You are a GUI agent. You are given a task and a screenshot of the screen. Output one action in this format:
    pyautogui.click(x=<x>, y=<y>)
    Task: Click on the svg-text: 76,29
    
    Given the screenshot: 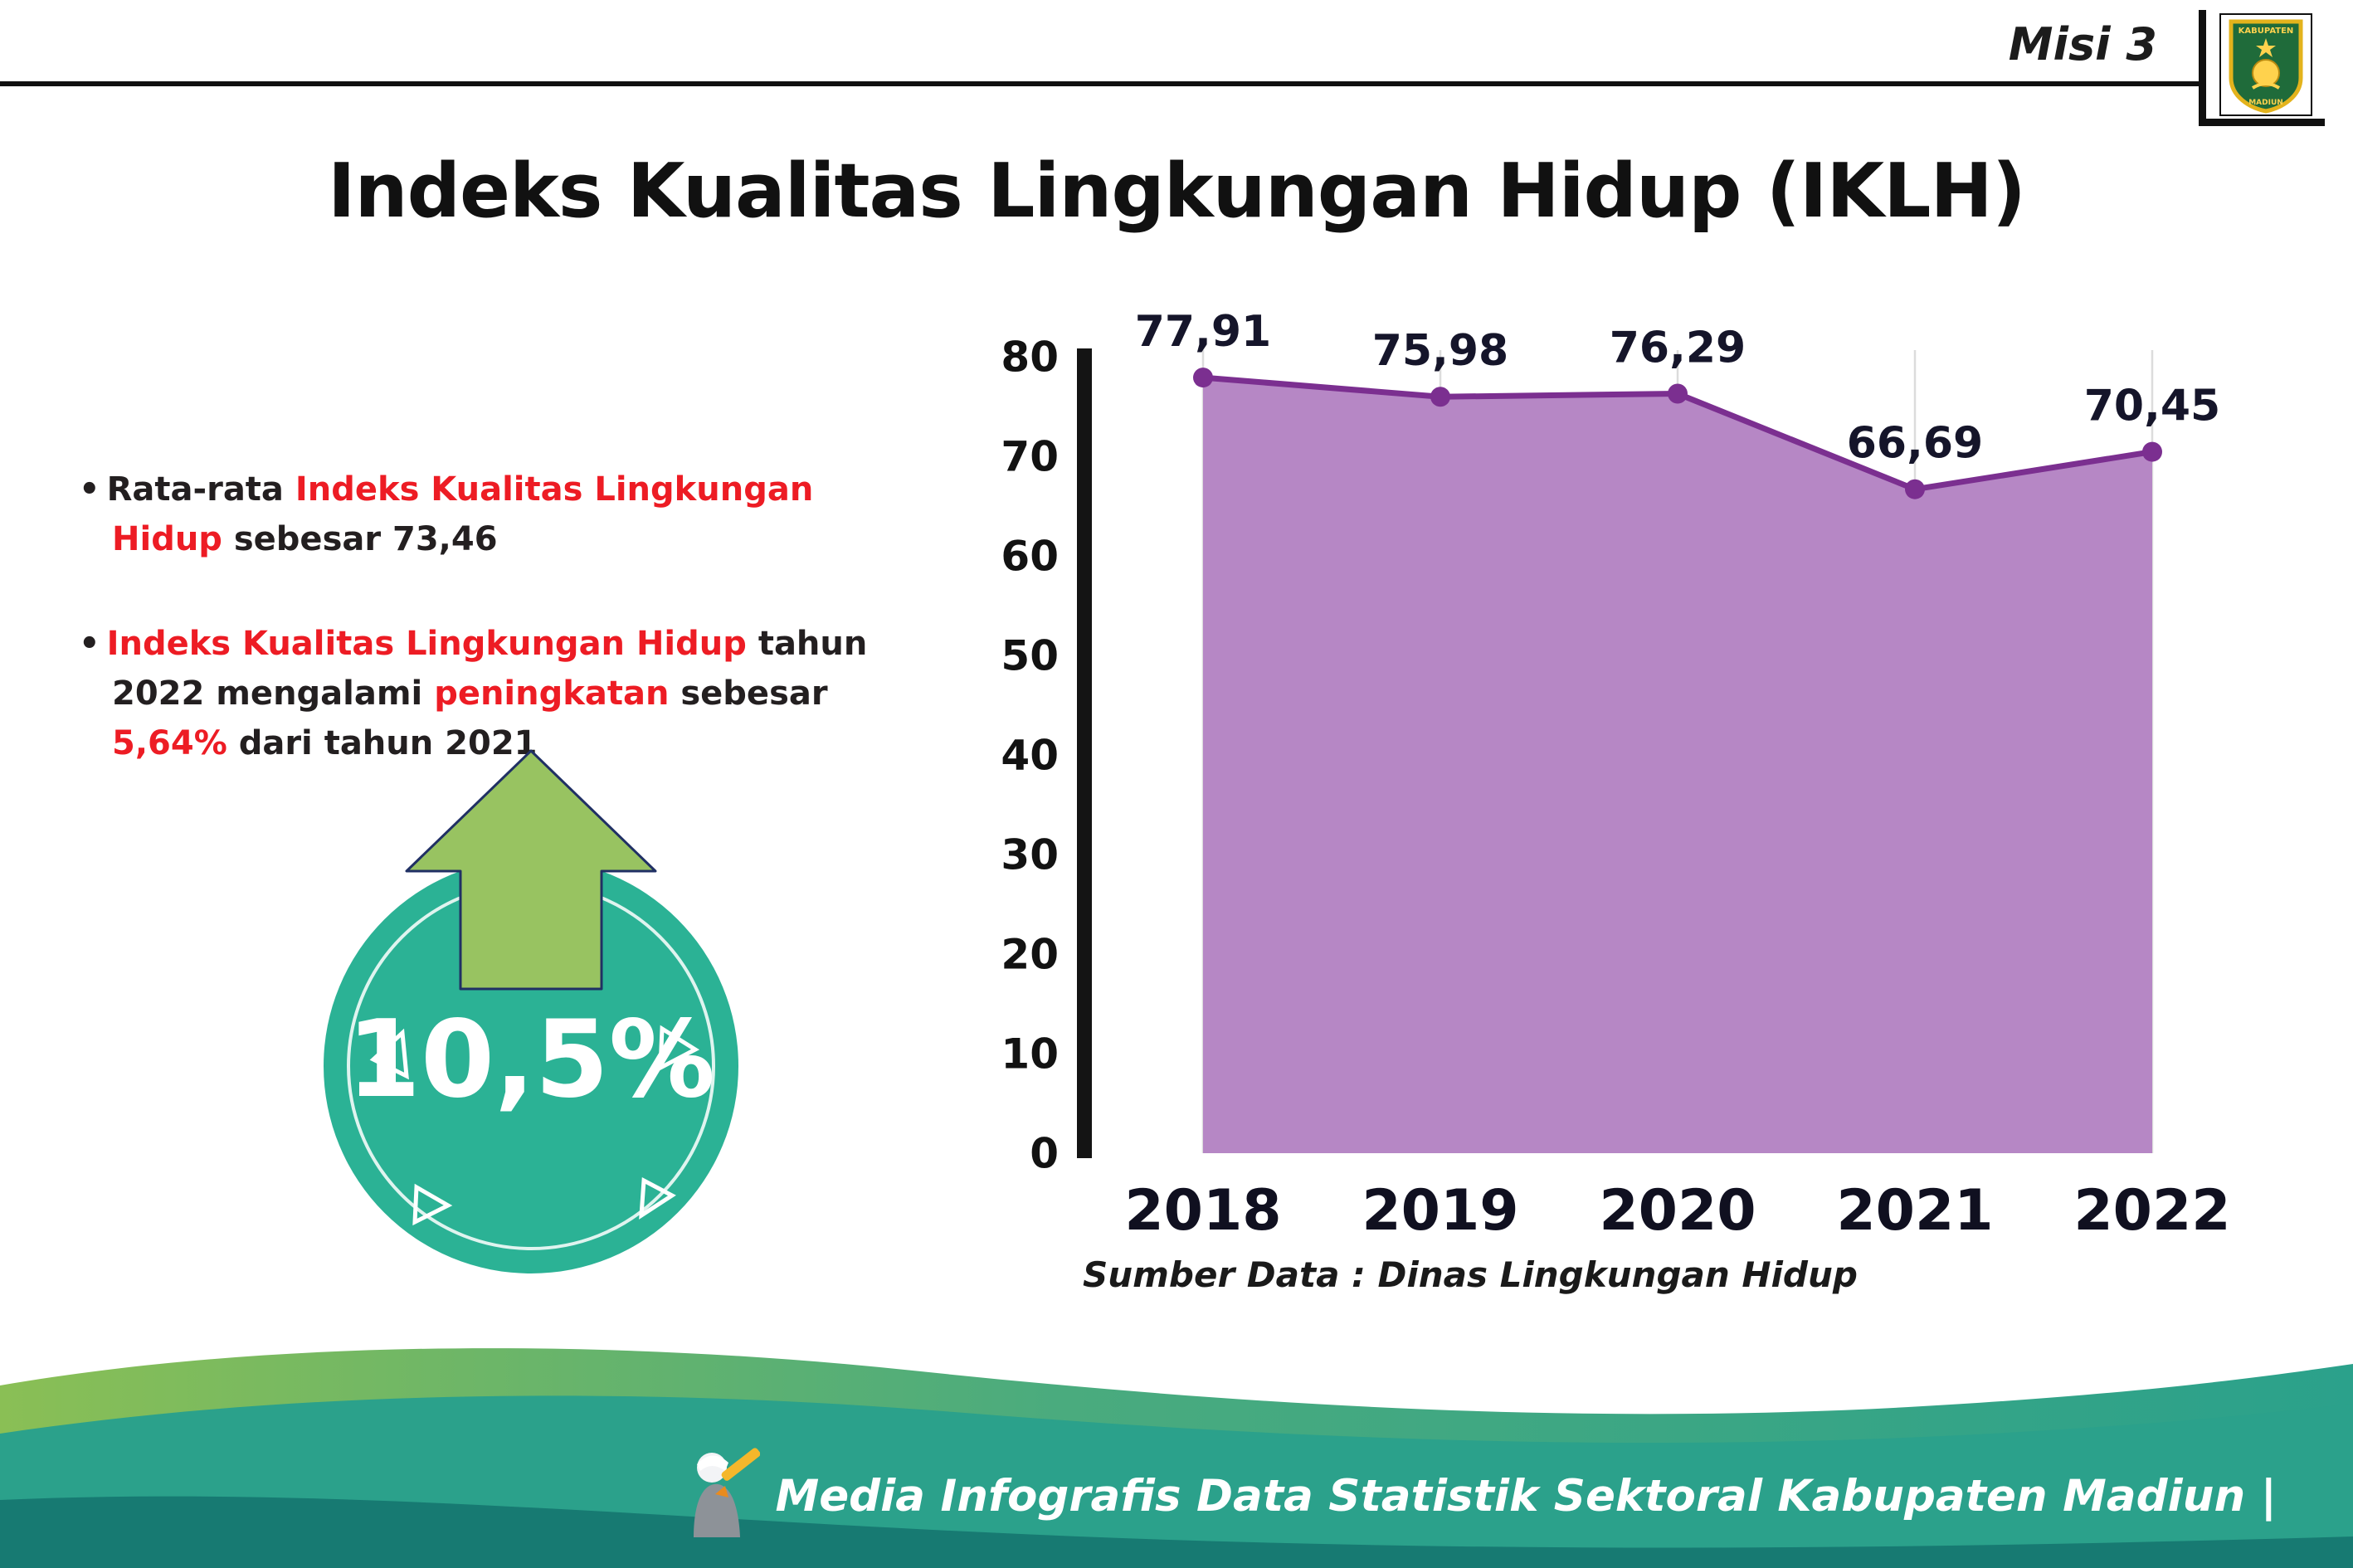 What is the action you would take?
    pyautogui.click(x=1678, y=348)
    